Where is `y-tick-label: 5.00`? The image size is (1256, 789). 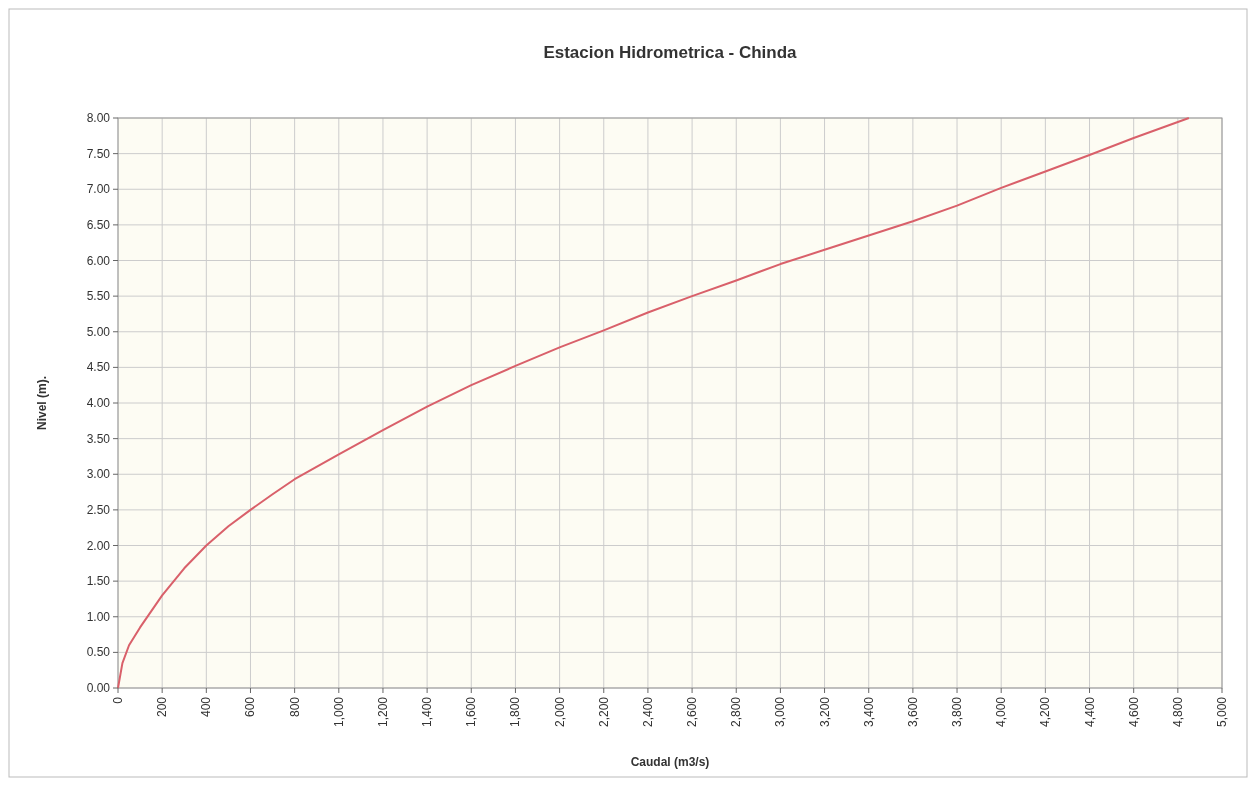 y-tick-label: 5.00 is located at coordinates (98, 331).